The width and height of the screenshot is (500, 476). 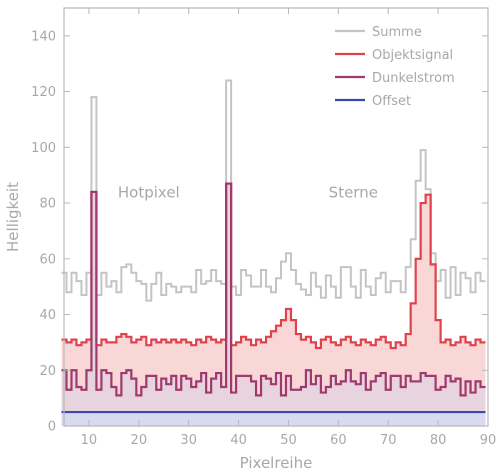 I want to click on x-tick-label: 20, so click(x=139, y=440).